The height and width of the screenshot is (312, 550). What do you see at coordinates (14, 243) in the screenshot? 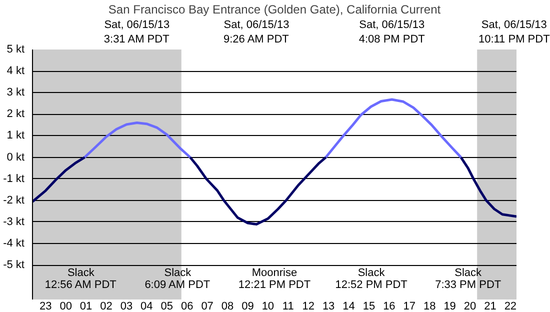
I see `y-tick-label: -4 kt` at bounding box center [14, 243].